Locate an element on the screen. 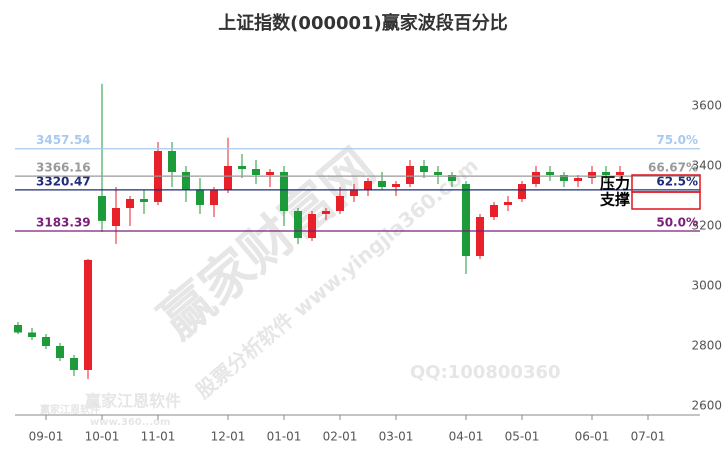  x-tick-label: 01-01 is located at coordinates (284, 437).